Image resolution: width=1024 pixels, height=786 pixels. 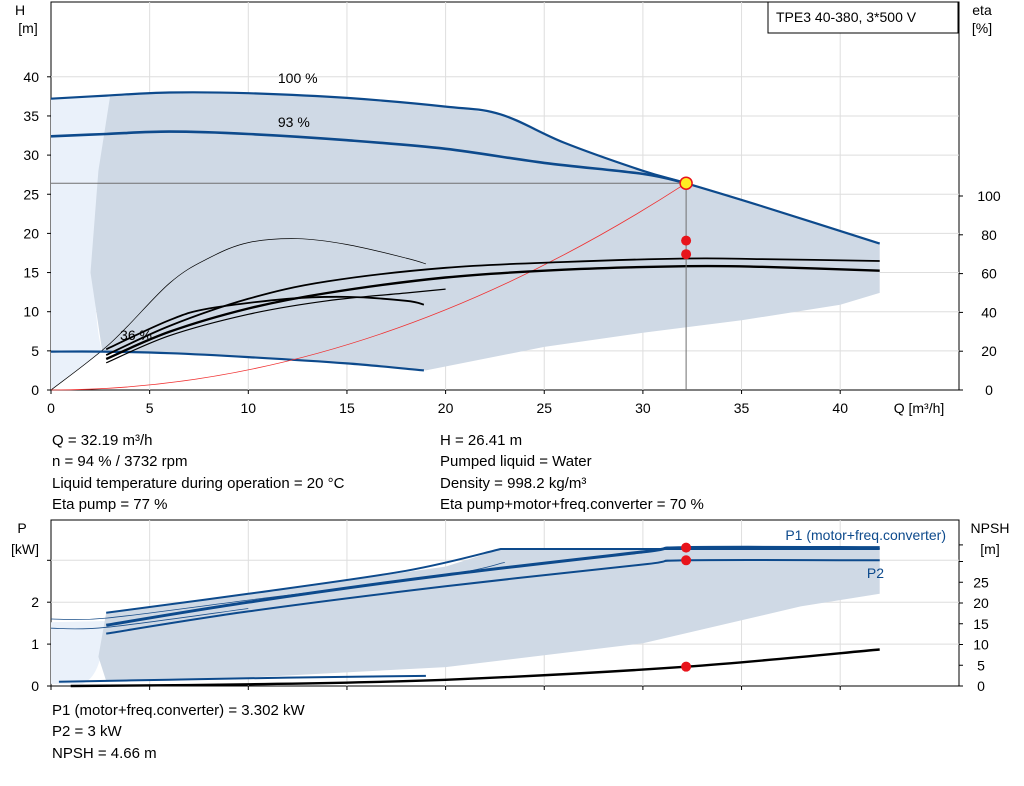 I want to click on head-low-flow-band, so click(x=83, y=242).